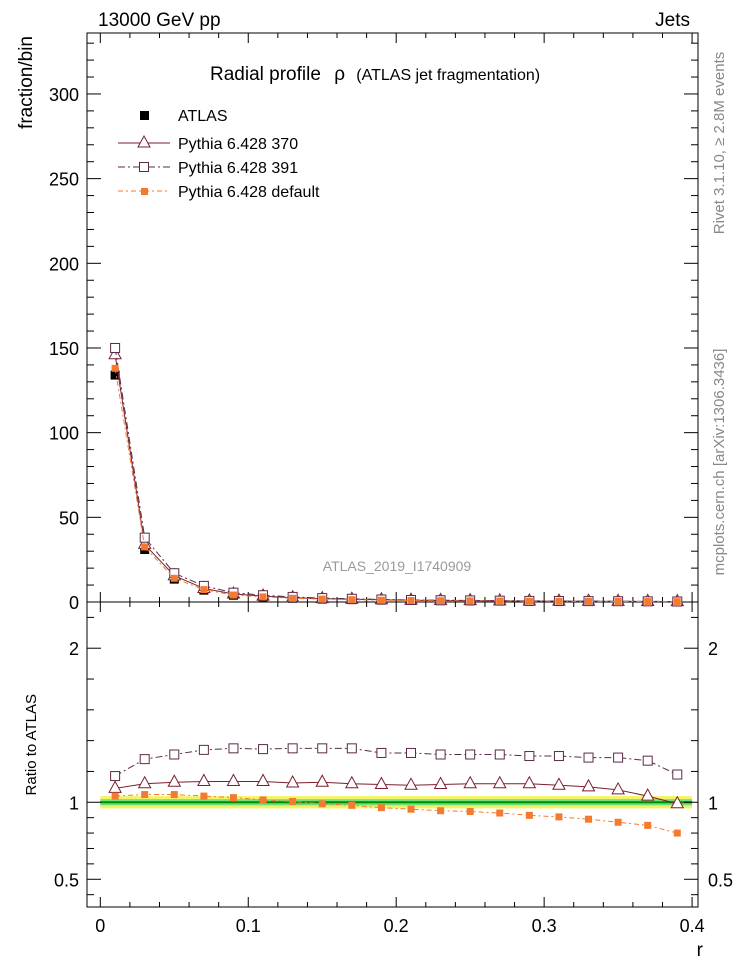  What do you see at coordinates (69, 518) in the screenshot?
I see `y-tick-label: 50` at bounding box center [69, 518].